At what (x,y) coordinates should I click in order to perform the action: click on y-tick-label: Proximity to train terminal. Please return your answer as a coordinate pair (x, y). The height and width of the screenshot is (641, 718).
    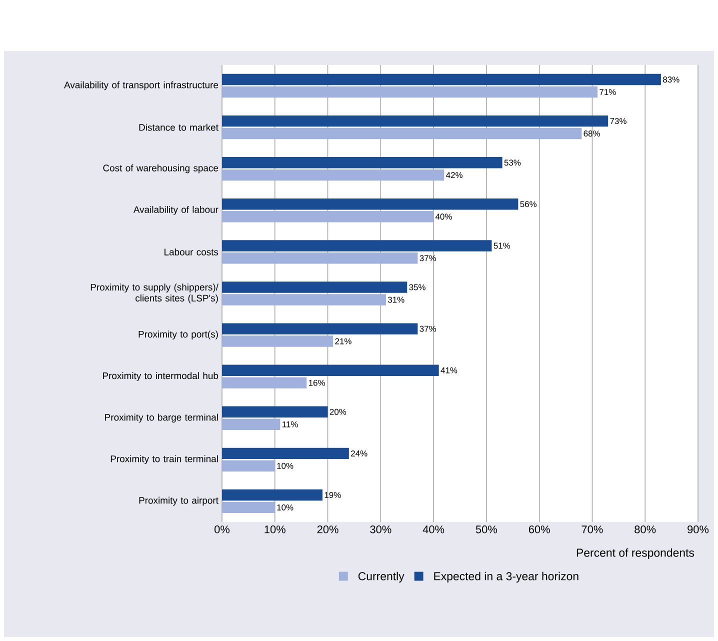
    Looking at the image, I should click on (164, 459).